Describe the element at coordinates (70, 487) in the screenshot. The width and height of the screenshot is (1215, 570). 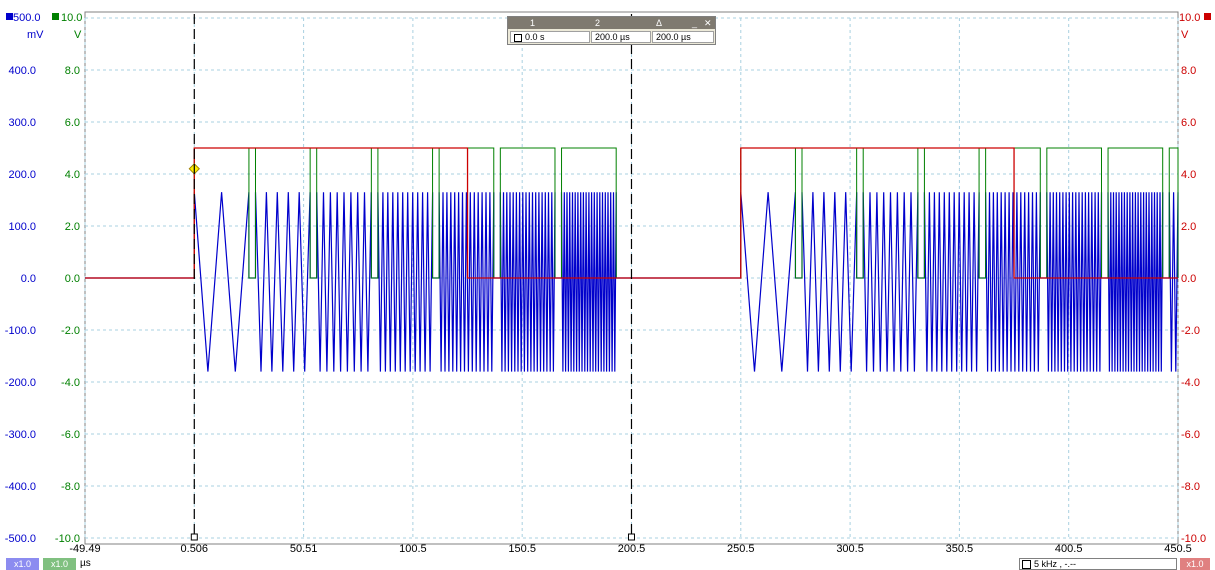
I see `channel-b-tick-label: -8.0` at that location.